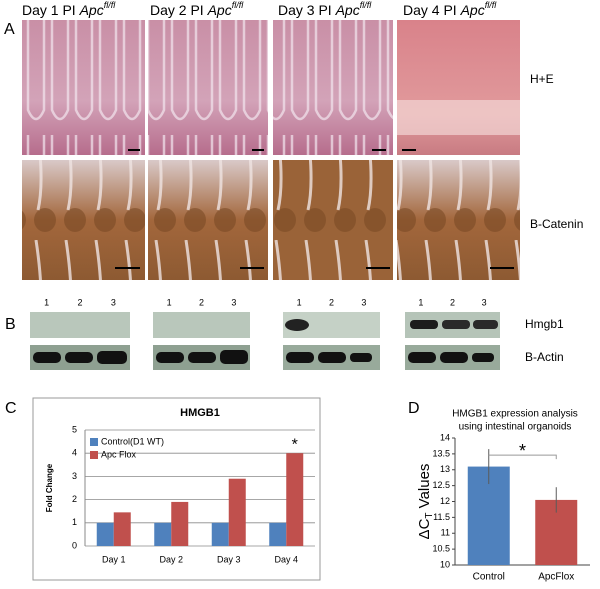 The height and width of the screenshot is (589, 600). I want to click on y-tick-label: 1, so click(74, 522).